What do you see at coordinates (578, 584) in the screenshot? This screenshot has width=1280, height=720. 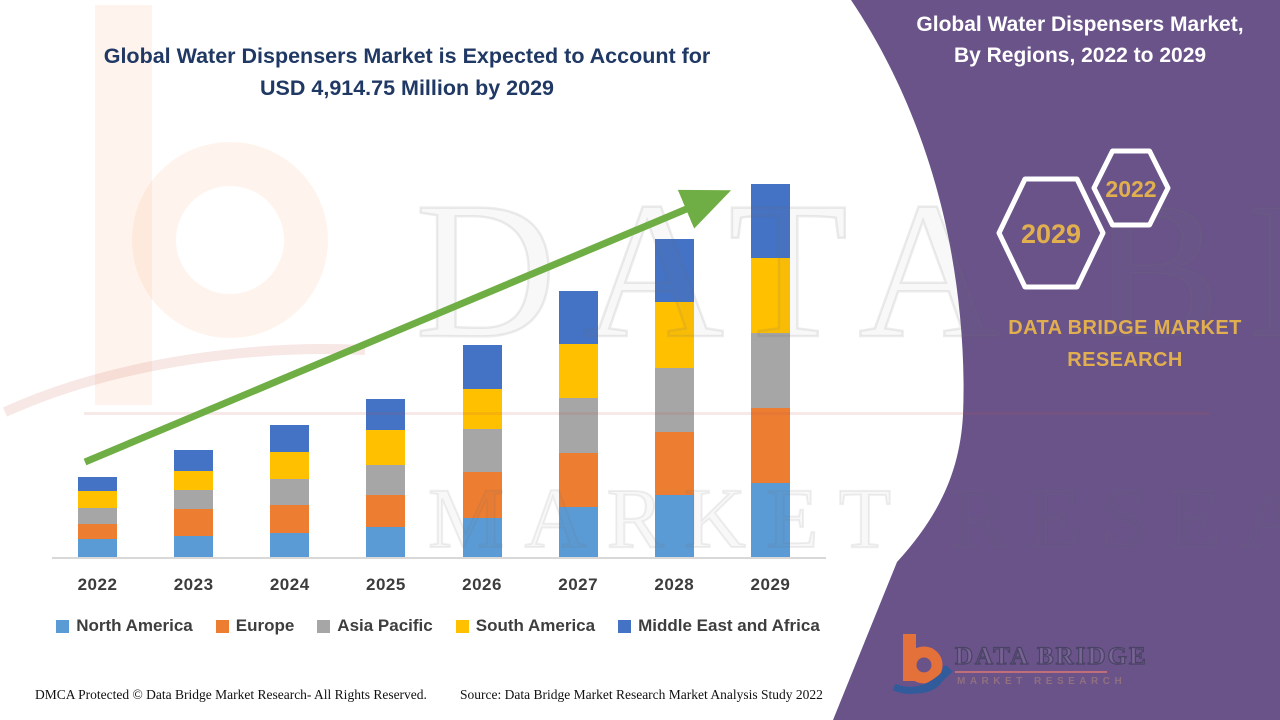 I see `x-axis-label-2027: 2027` at bounding box center [578, 584].